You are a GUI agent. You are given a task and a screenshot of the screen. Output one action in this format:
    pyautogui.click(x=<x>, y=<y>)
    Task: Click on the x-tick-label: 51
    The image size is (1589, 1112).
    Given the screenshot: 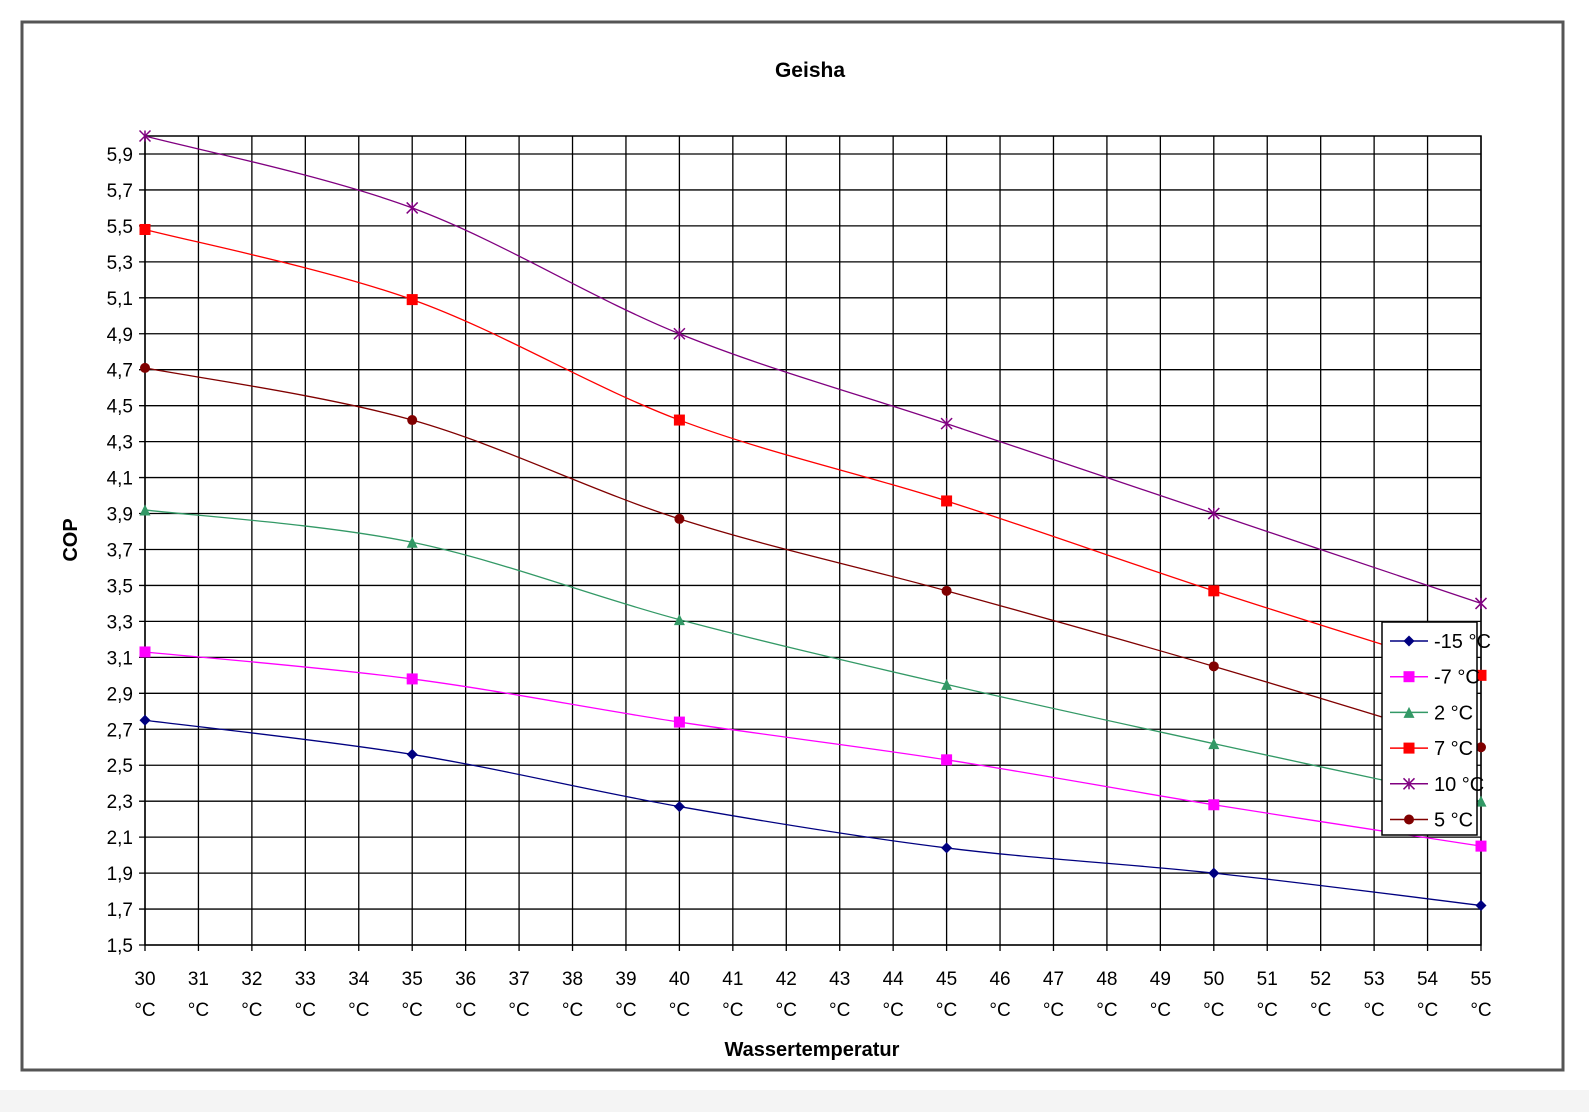 What is the action you would take?
    pyautogui.click(x=1267, y=979)
    